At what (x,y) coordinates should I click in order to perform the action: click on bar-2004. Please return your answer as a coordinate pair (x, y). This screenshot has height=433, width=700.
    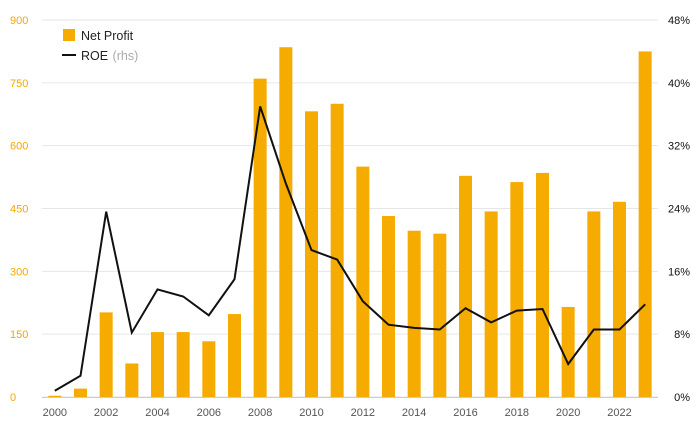
    Looking at the image, I should click on (157, 364).